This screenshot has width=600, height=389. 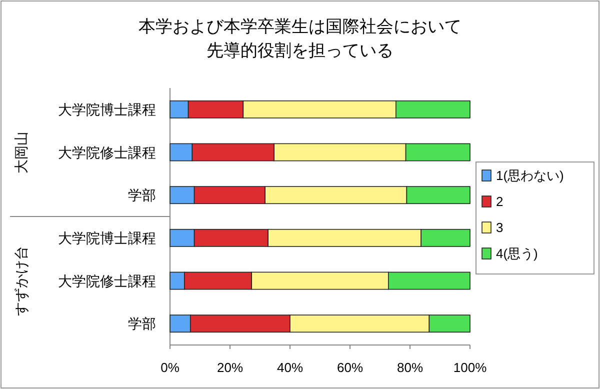 What do you see at coordinates (410, 367) in the screenshot?
I see `x-tick-label: 80%` at bounding box center [410, 367].